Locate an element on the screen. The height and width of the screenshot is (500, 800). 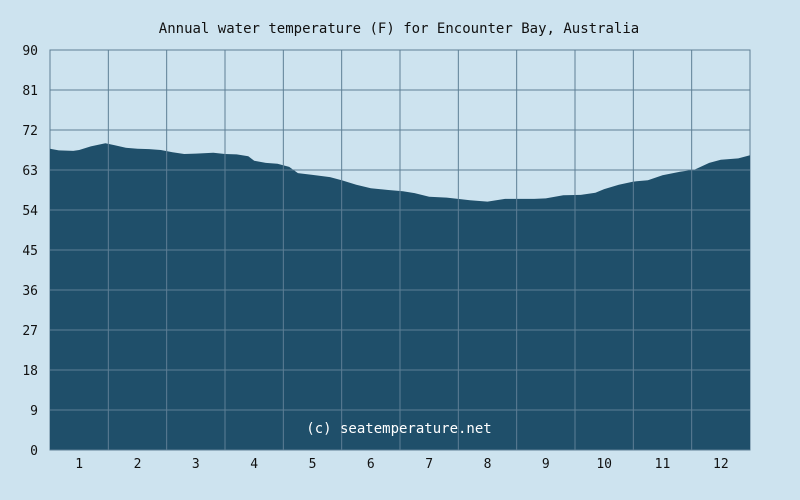
y-axis-ticks: 0 9 18 27 36 45 54 63 72 81 90 is located at coordinates (30, 251).